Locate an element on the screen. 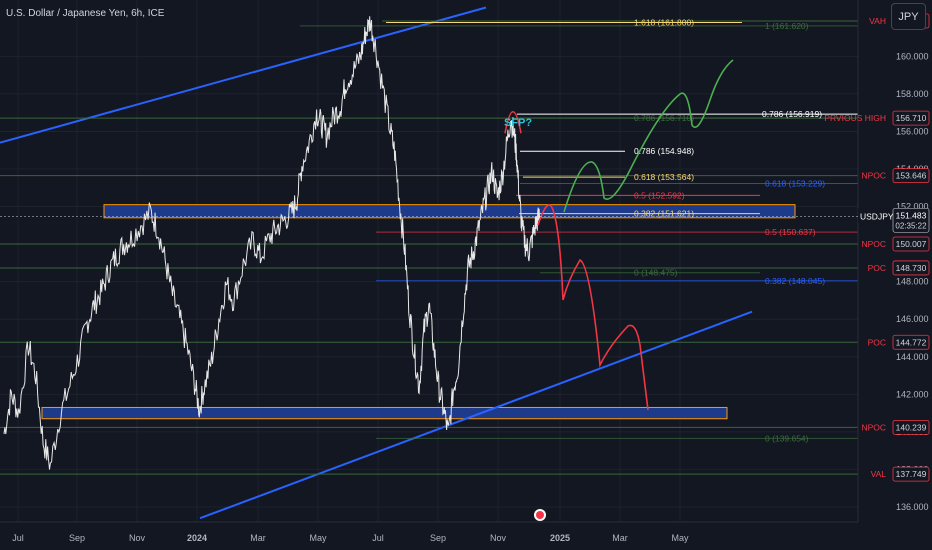 Image resolution: width=932 pixels, height=550 pixels. chart-title: U.S. Dollar / Japanese Yen, 6h, ICE is located at coordinates (85, 13).